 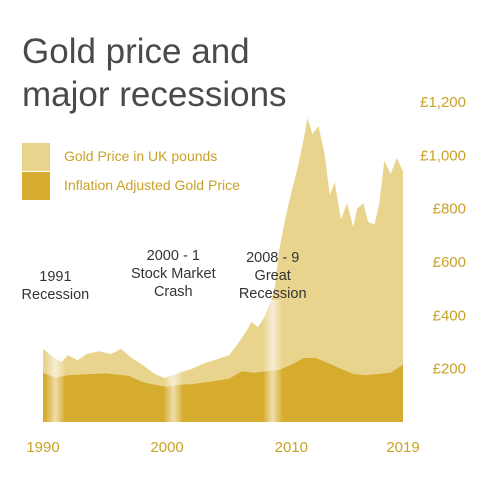 I want to click on annotation-line: Stock Market, so click(x=173, y=274).